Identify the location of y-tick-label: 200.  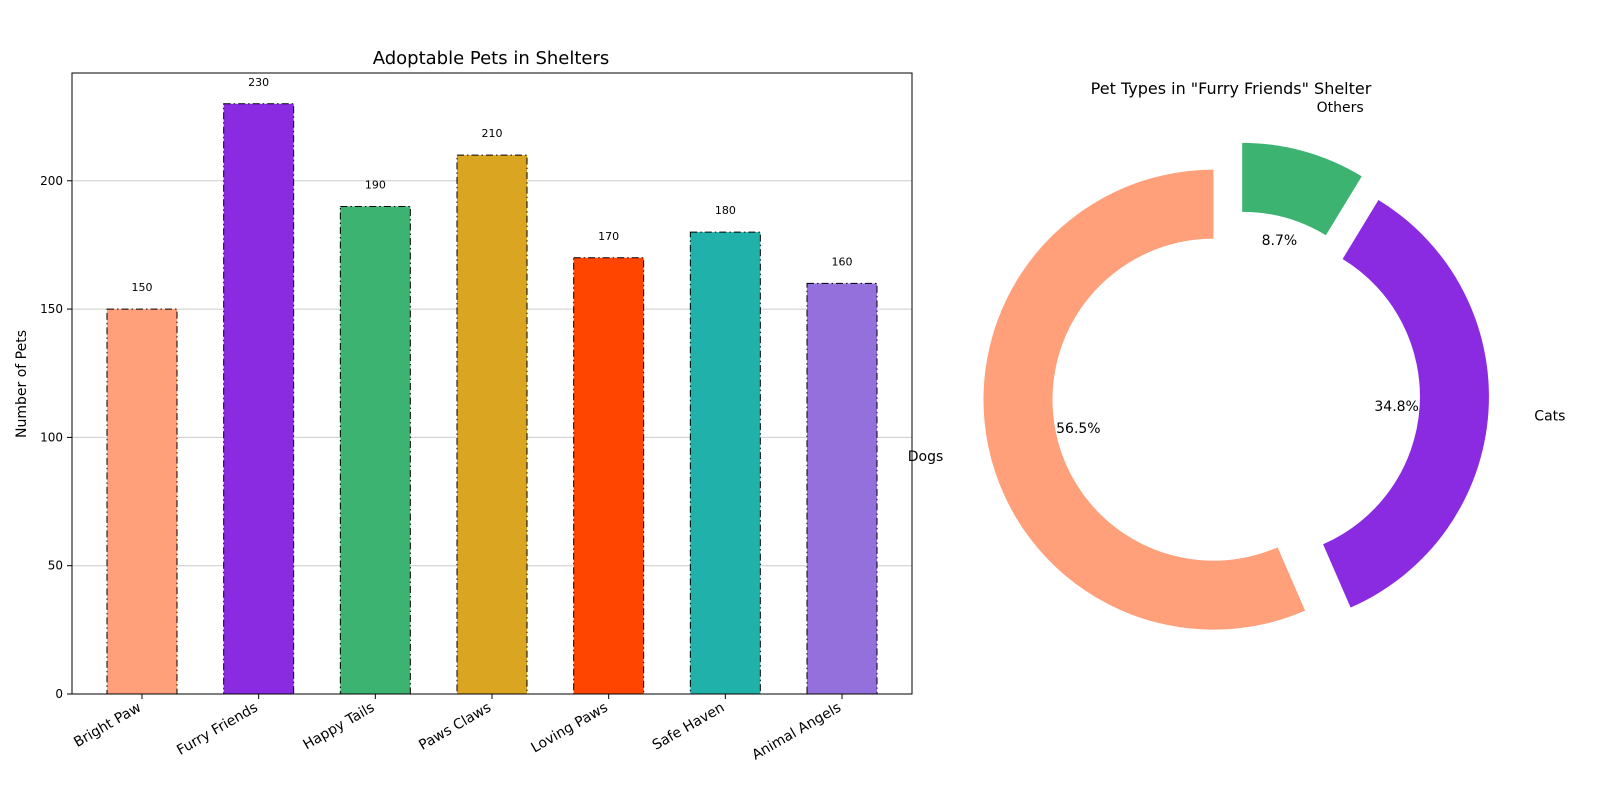
(51, 181).